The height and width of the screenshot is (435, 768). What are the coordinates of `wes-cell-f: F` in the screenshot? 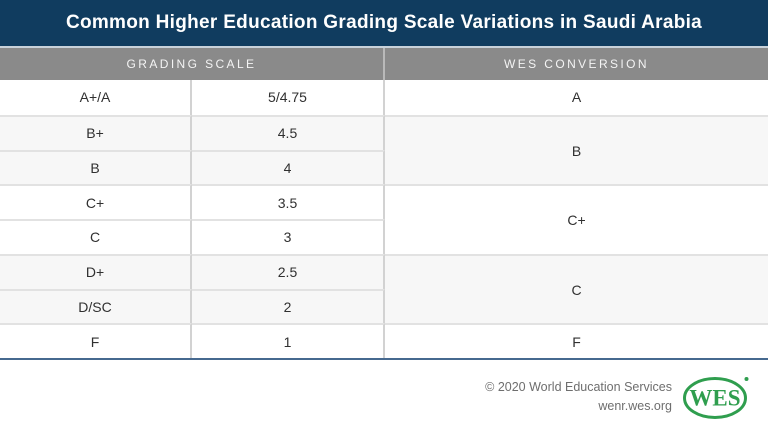 It's located at (576, 340).